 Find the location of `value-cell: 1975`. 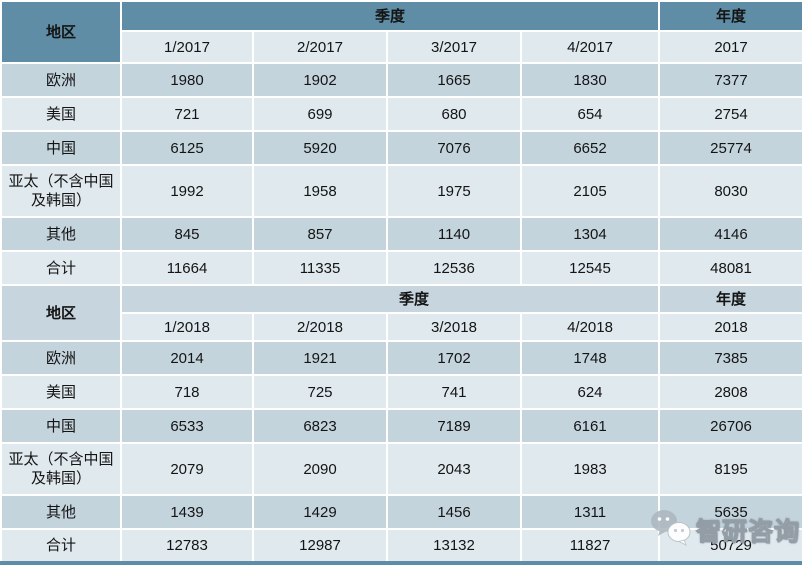

value-cell: 1975 is located at coordinates (454, 191).